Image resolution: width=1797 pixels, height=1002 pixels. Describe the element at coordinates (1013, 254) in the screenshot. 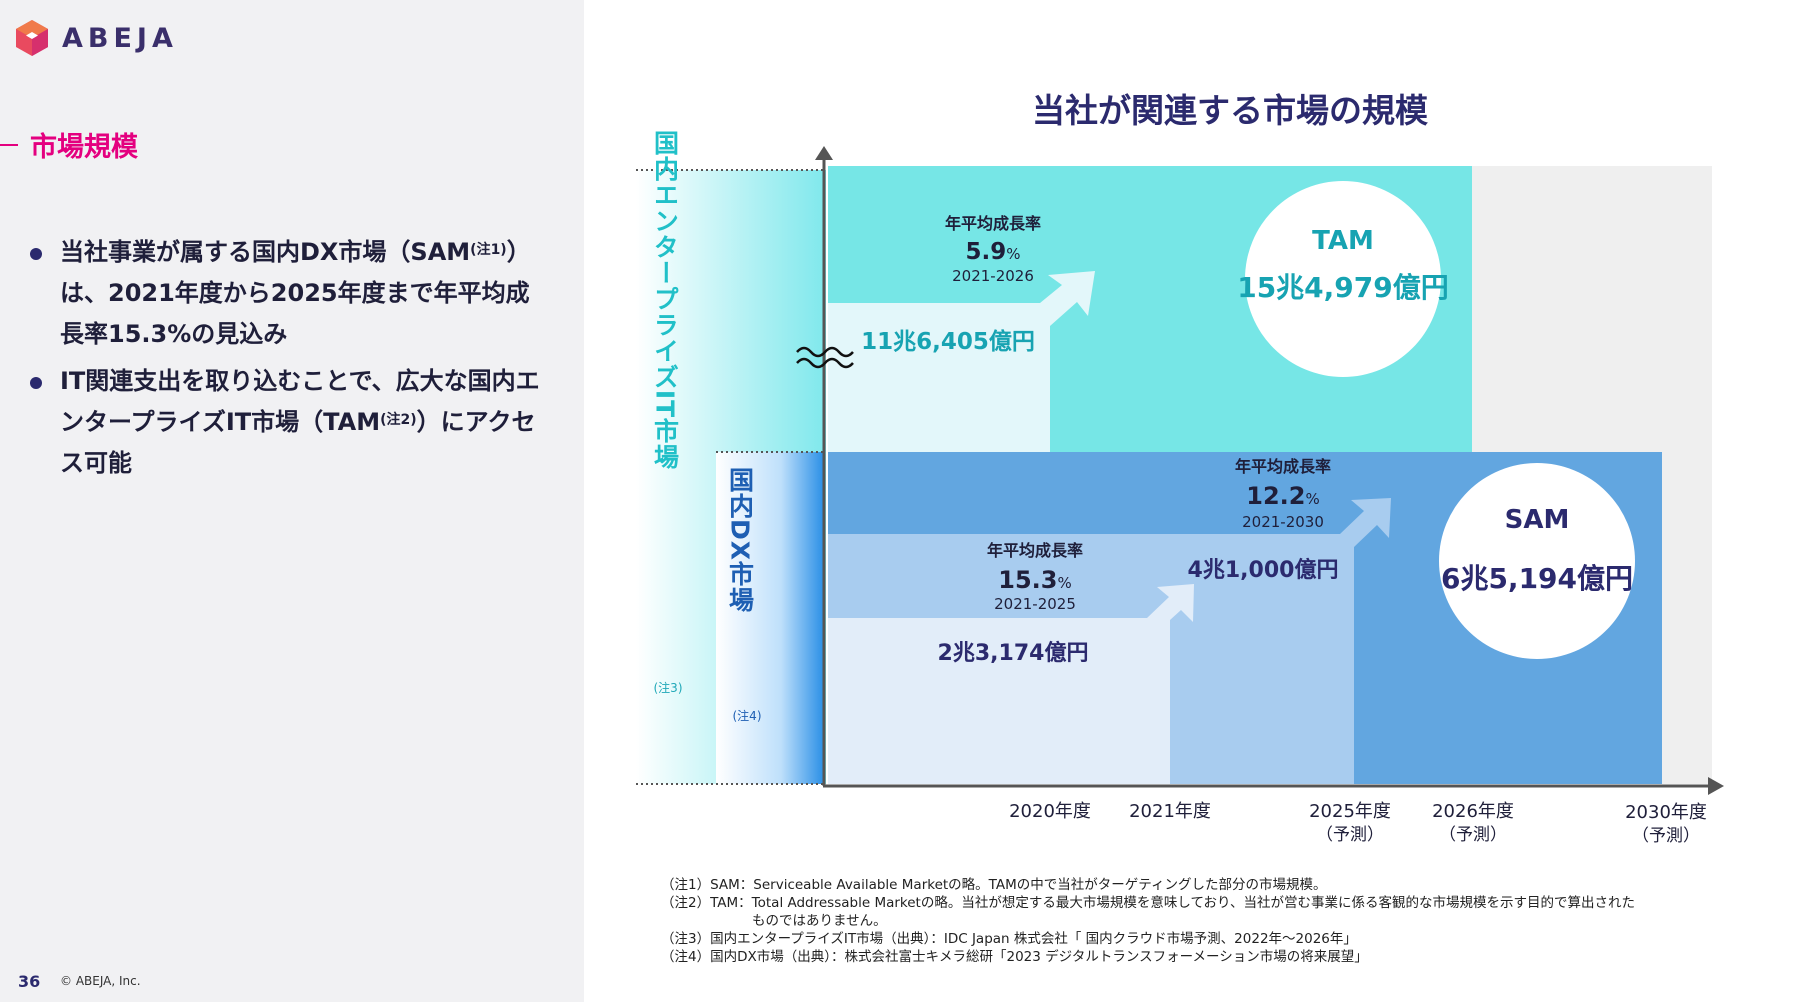

I see `tam-cagr-unit: %` at that location.